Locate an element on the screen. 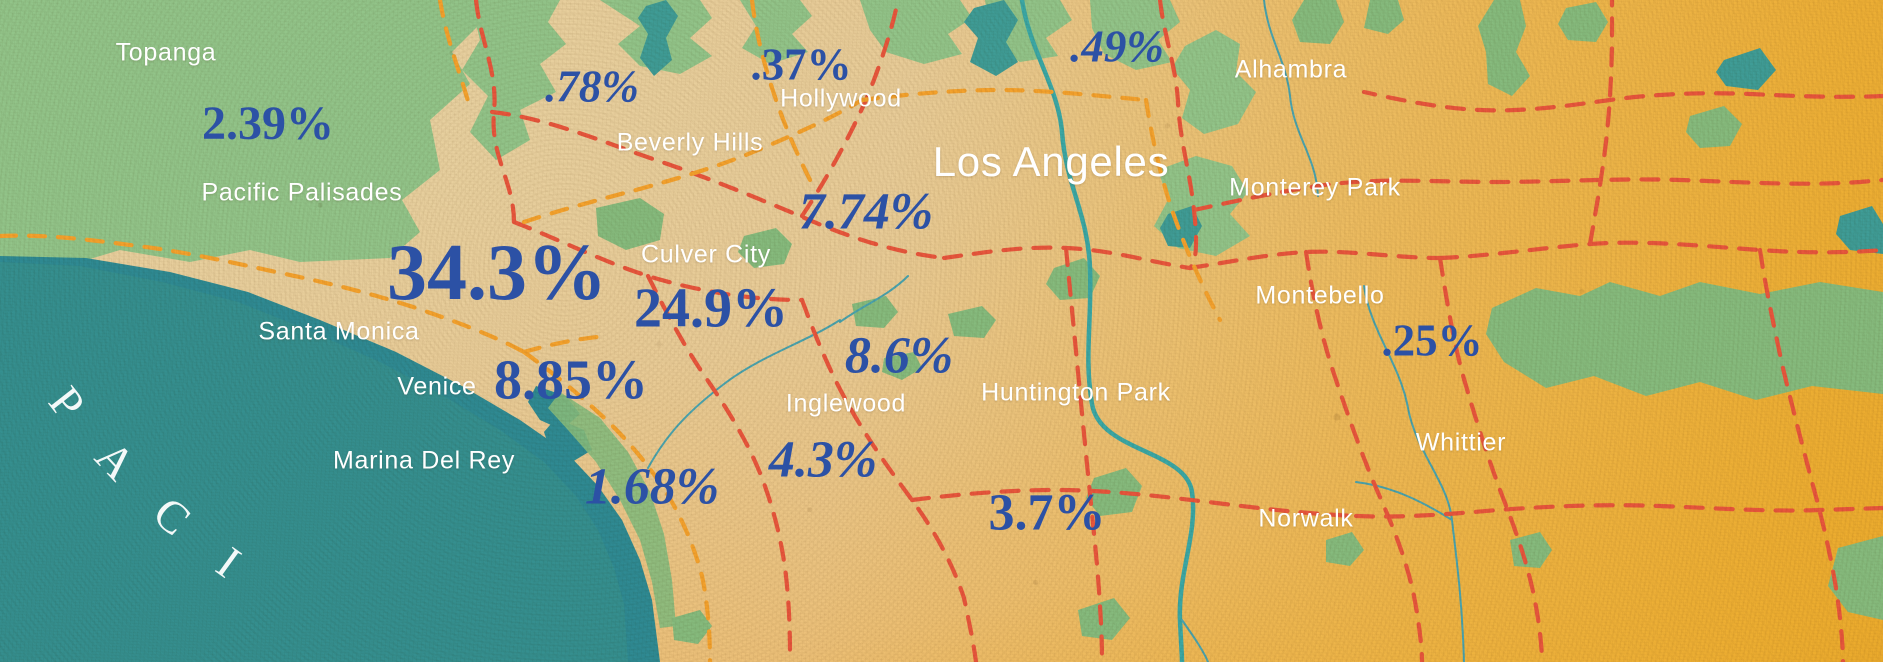 The image size is (1883, 662). coastal-strip is located at coordinates (612, 510).